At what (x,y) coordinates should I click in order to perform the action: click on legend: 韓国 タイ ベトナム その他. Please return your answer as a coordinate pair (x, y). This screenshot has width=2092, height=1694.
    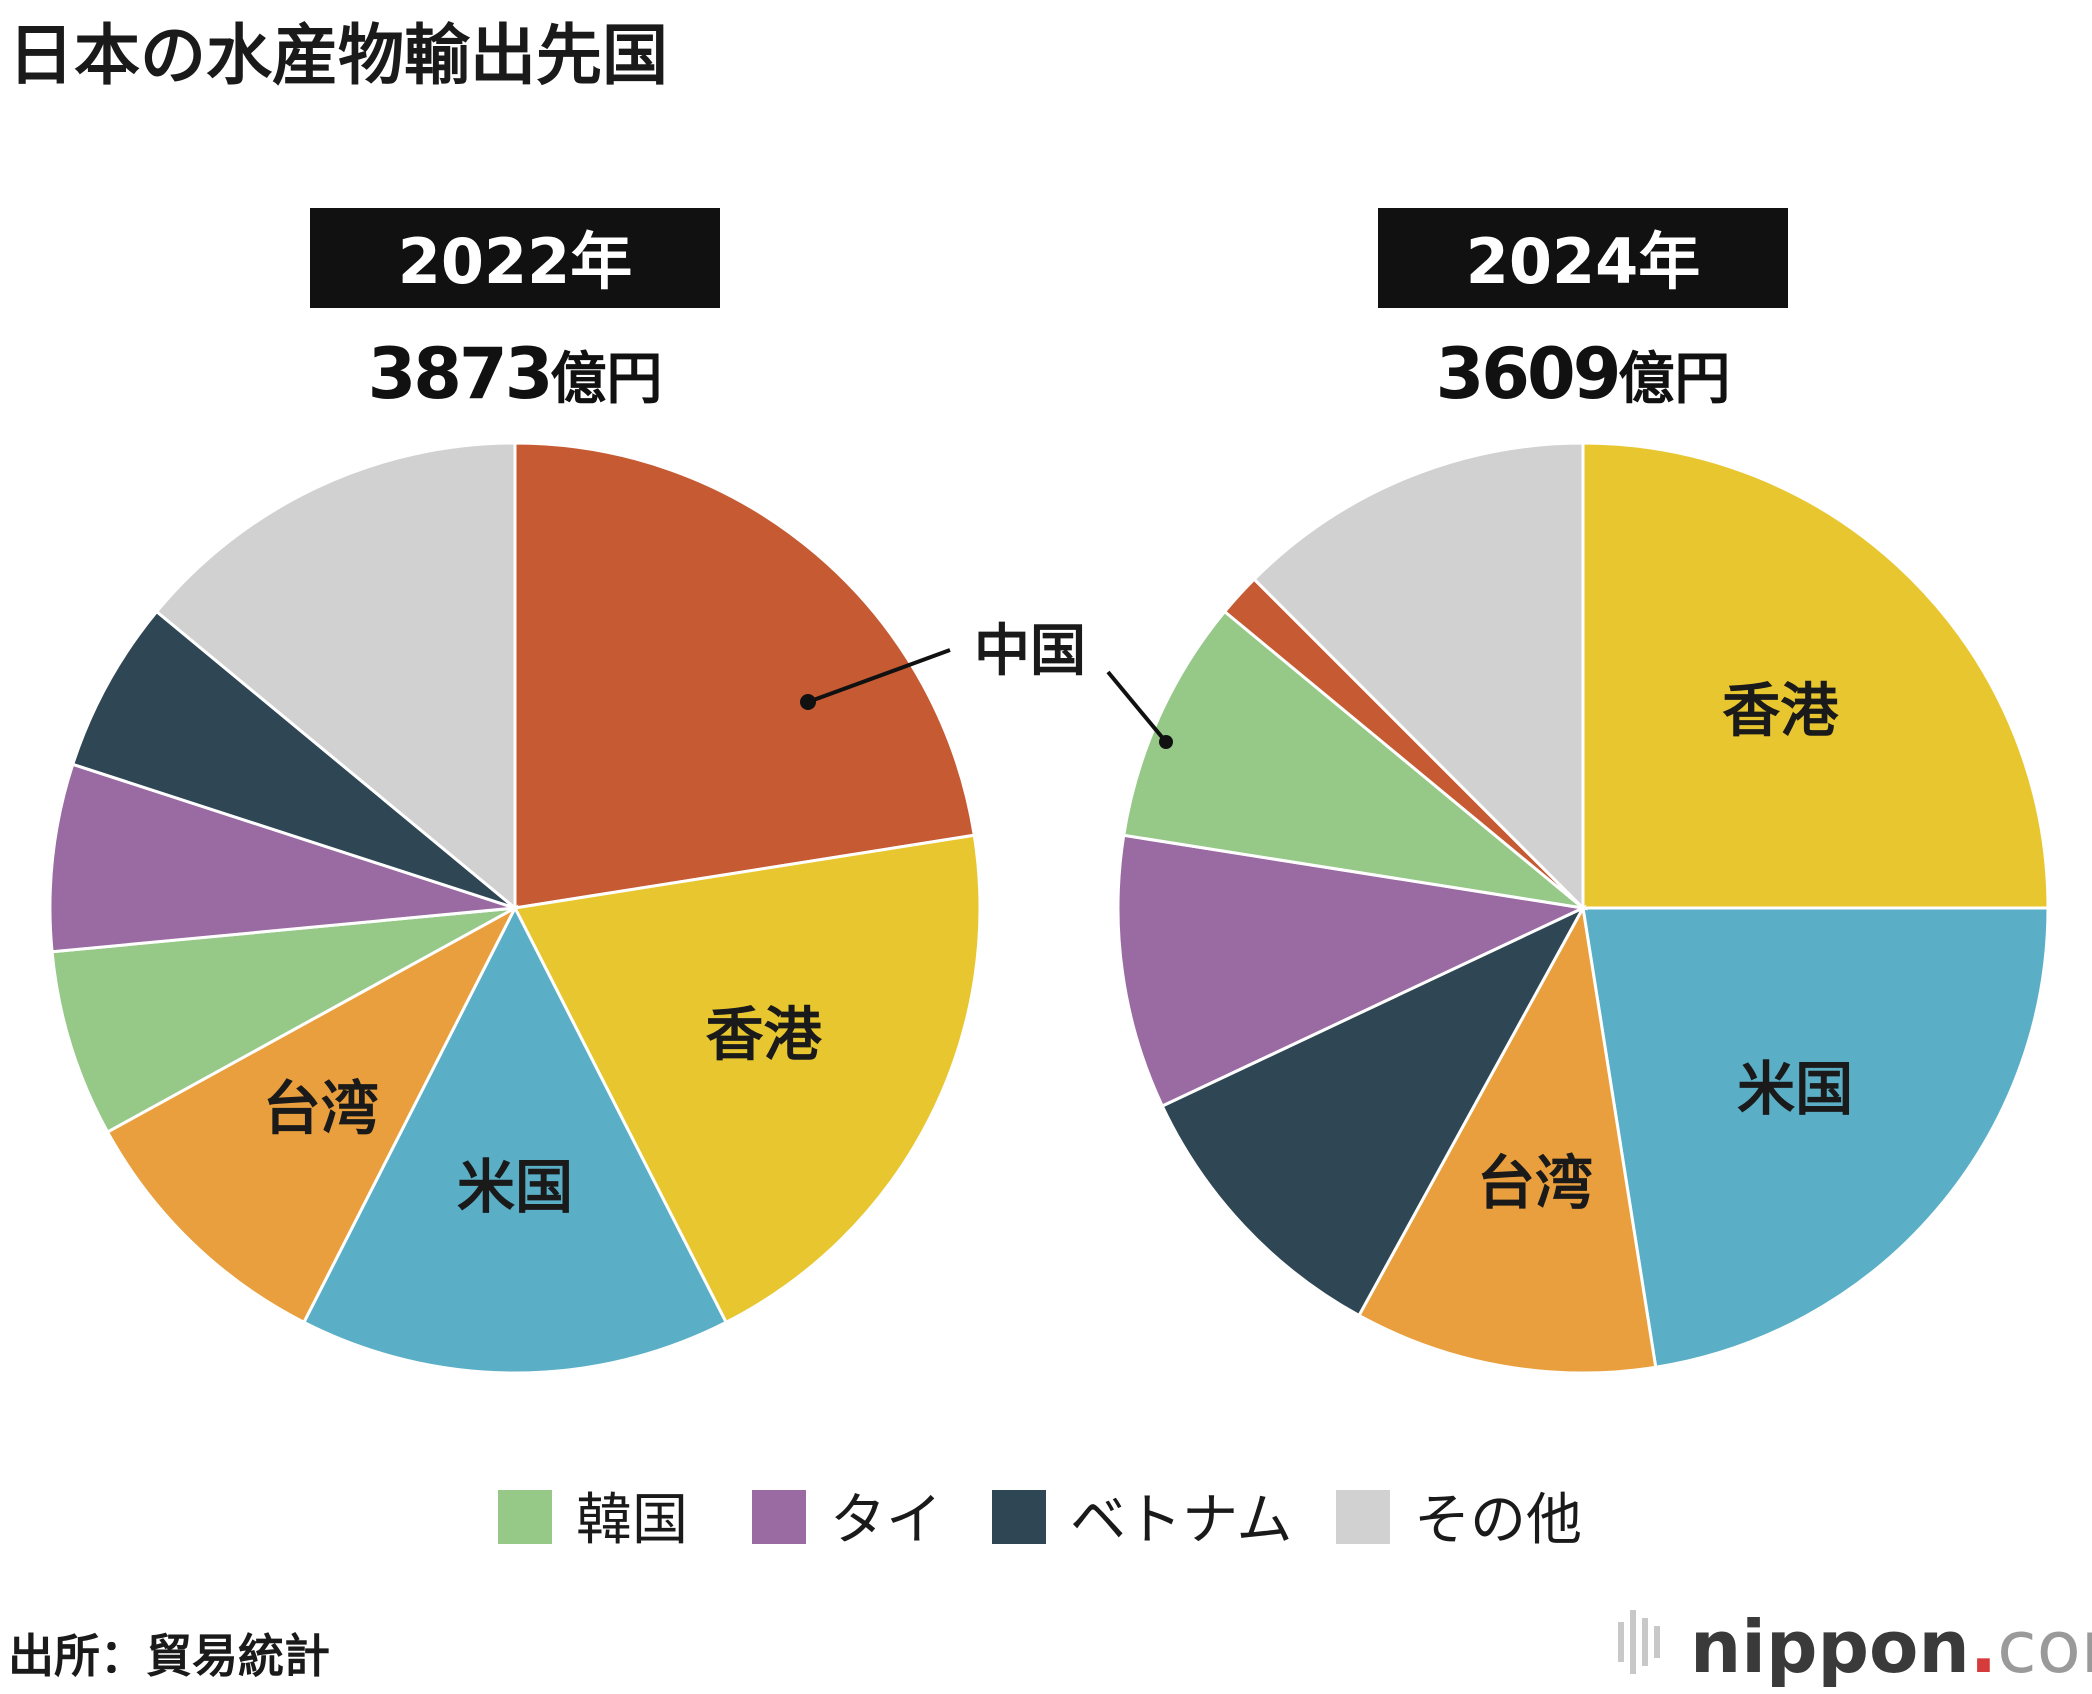
    Looking at the image, I should click on (1040, 1520).